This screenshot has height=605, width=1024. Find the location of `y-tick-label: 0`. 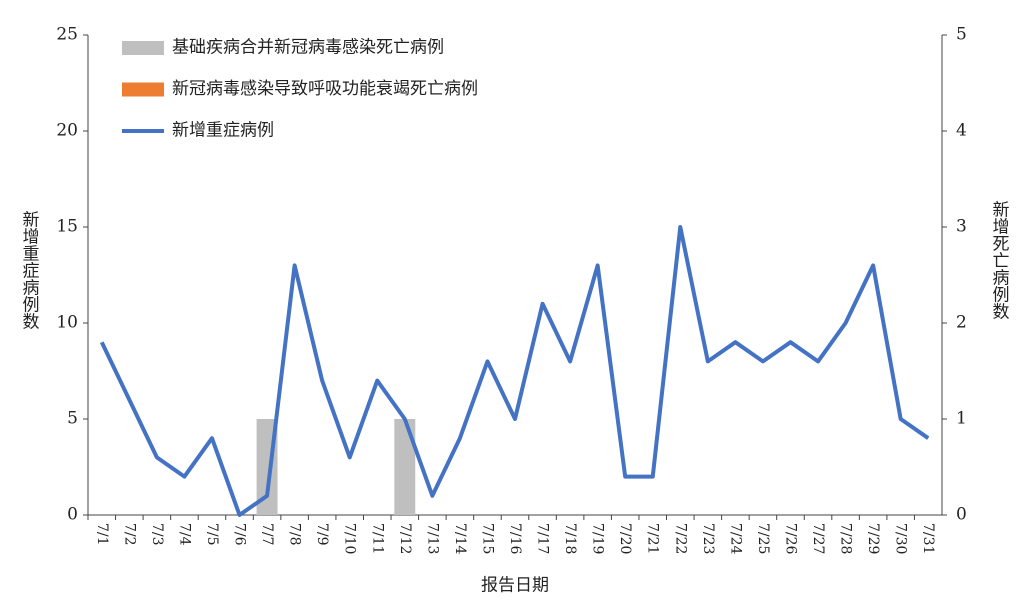

y-tick-label: 0 is located at coordinates (72, 515).